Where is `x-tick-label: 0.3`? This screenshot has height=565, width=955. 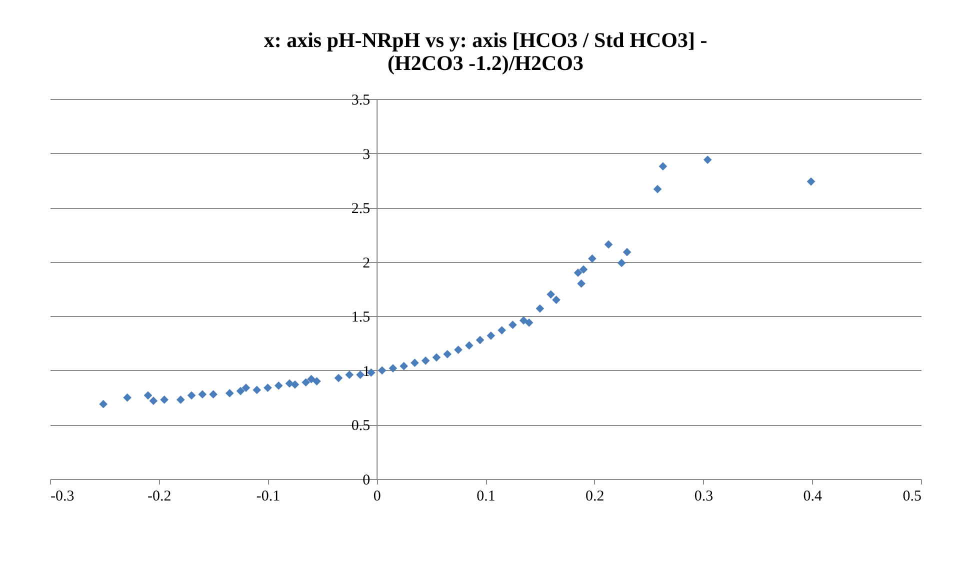 x-tick-label: 0.3 is located at coordinates (704, 496).